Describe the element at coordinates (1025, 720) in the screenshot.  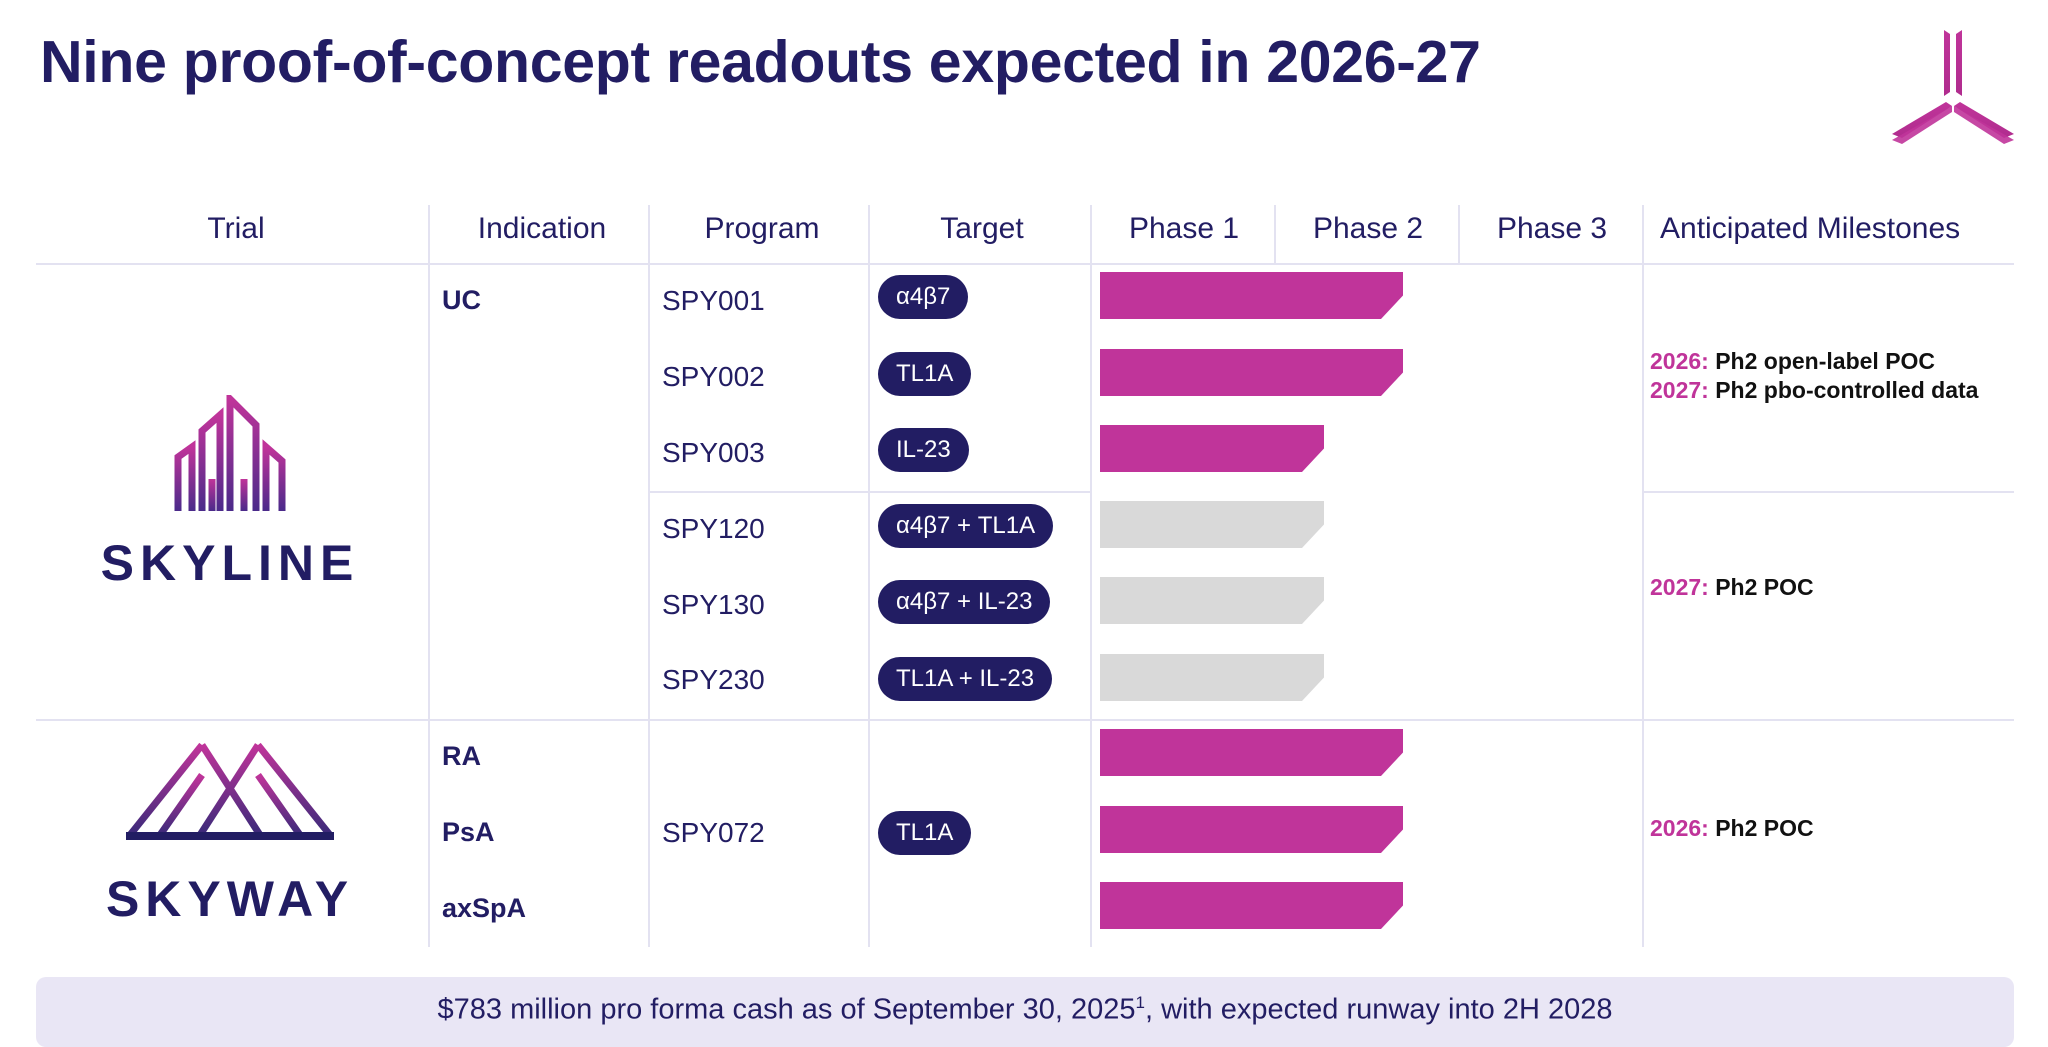
I see `trial-rule` at that location.